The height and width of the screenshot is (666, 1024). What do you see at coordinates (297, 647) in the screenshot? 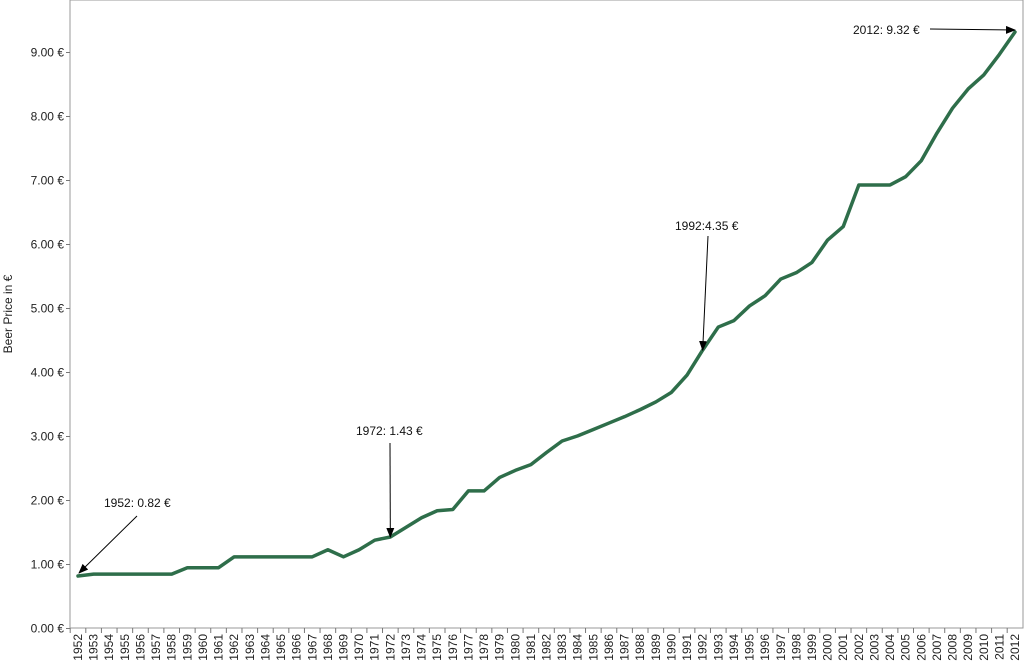
I see `x-tick-label: 1966` at bounding box center [297, 647].